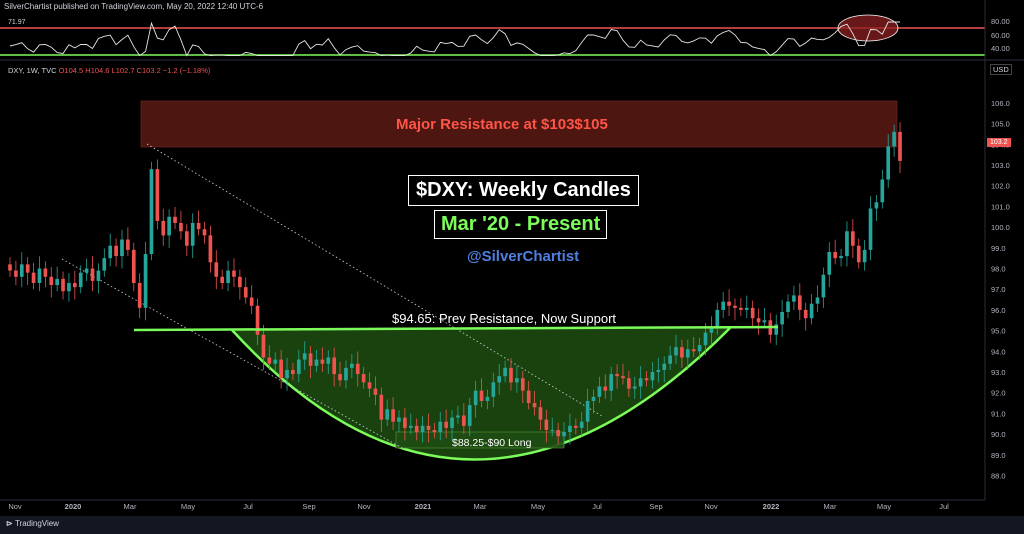  Describe the element at coordinates (655, 506) in the screenshot. I see `time-tick-label: Sep` at that location.